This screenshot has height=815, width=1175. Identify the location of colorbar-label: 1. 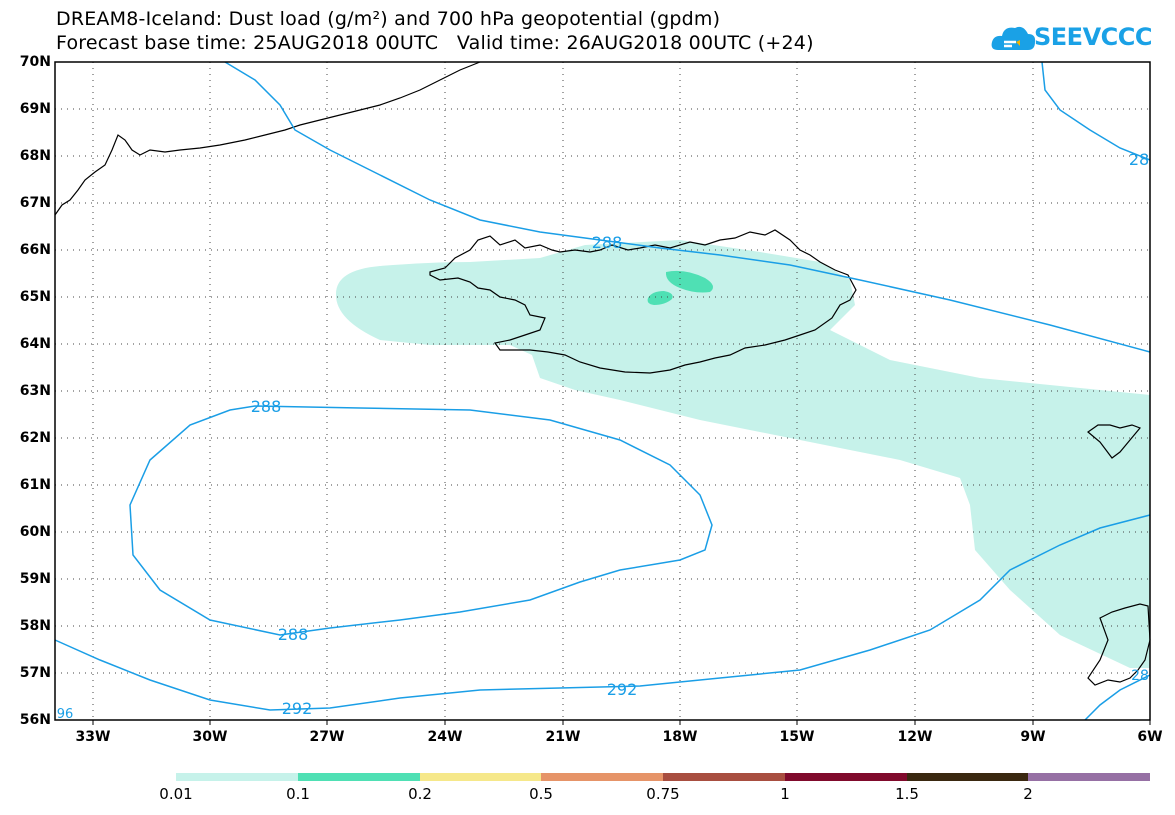
(785, 794).